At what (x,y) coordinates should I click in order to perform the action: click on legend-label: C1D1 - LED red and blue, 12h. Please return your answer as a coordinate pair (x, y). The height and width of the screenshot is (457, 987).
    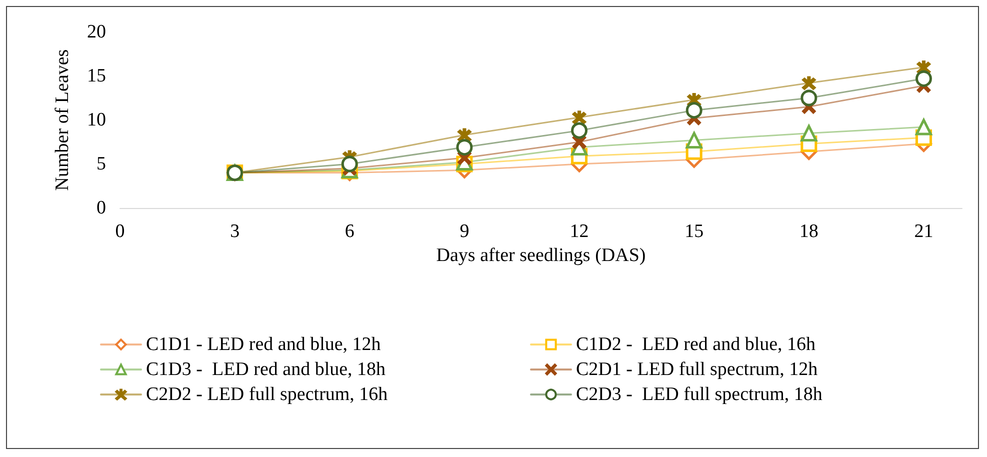
    Looking at the image, I should click on (264, 344).